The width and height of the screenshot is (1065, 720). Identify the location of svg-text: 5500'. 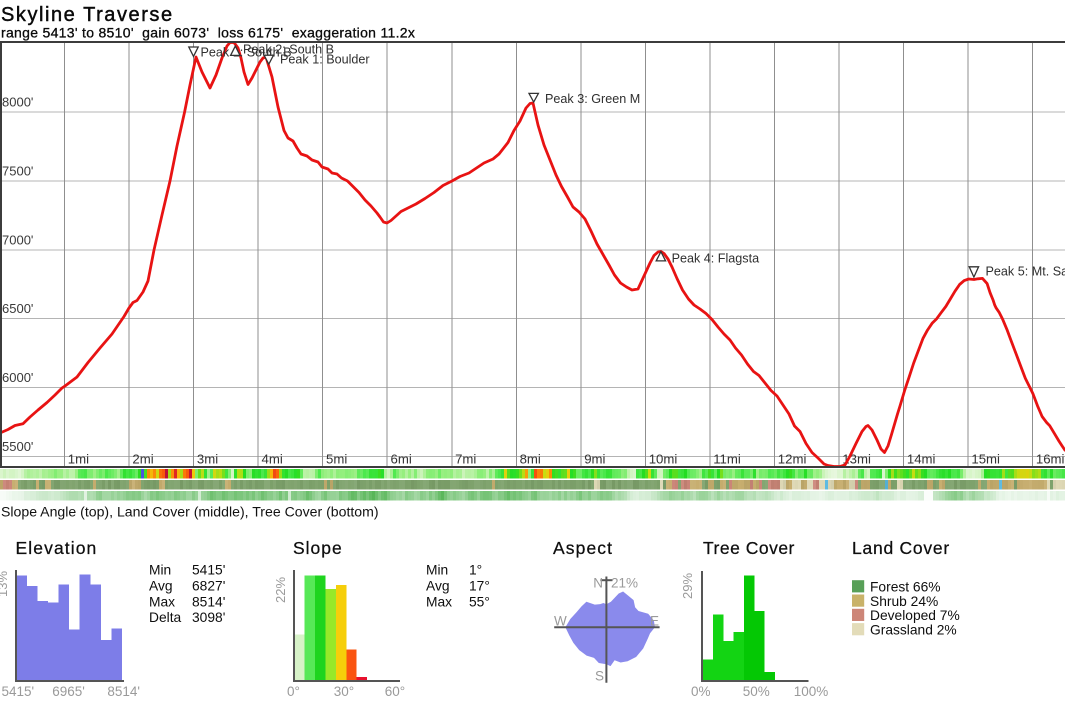
(17, 446).